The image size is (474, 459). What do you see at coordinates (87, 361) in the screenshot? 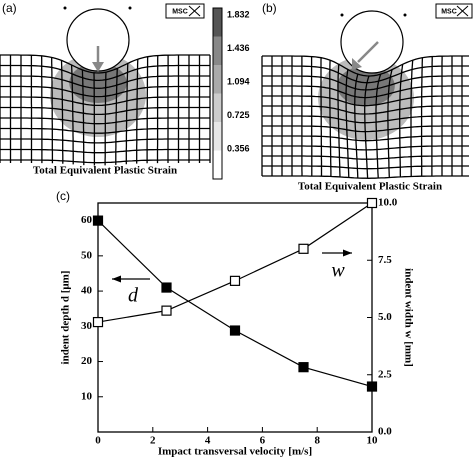
I see `y-tick-label: 20` at bounding box center [87, 361].